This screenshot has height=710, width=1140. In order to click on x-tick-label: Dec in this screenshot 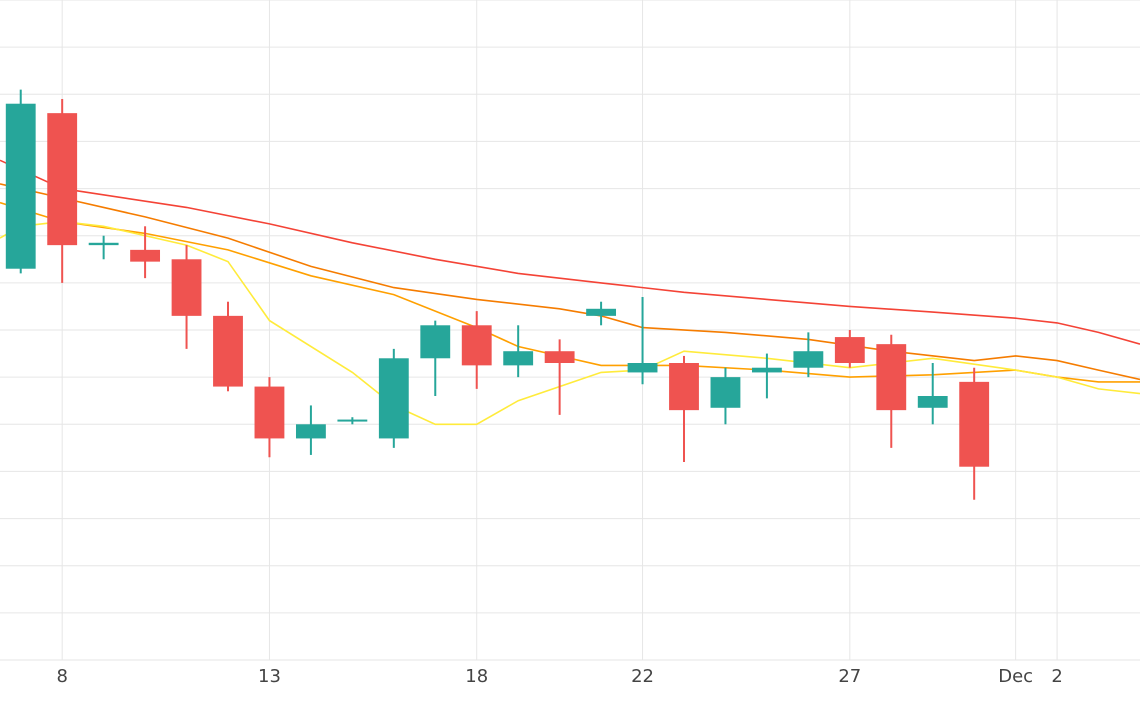, I will do `click(1015, 676)`.